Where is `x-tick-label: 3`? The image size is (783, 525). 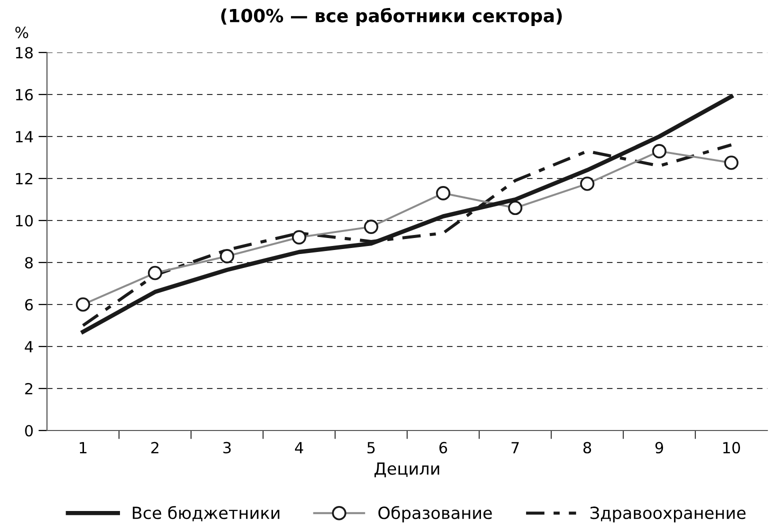 x-tick-label: 3 is located at coordinates (227, 448).